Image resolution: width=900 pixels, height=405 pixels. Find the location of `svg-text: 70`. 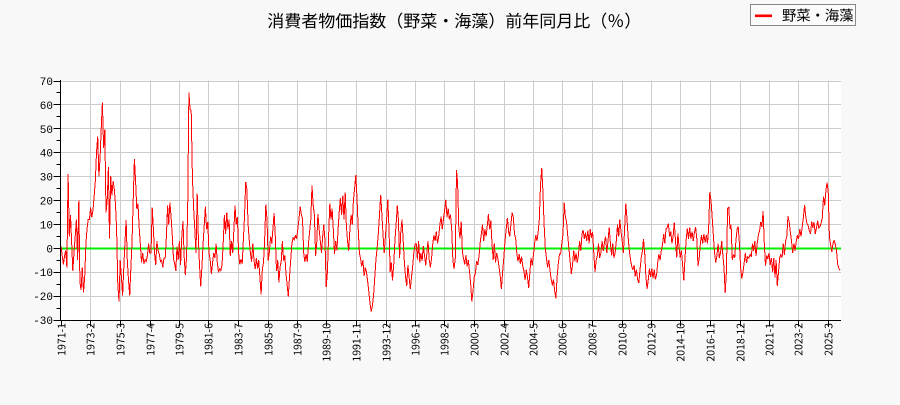

svg-text: 70 is located at coordinates (46, 83).